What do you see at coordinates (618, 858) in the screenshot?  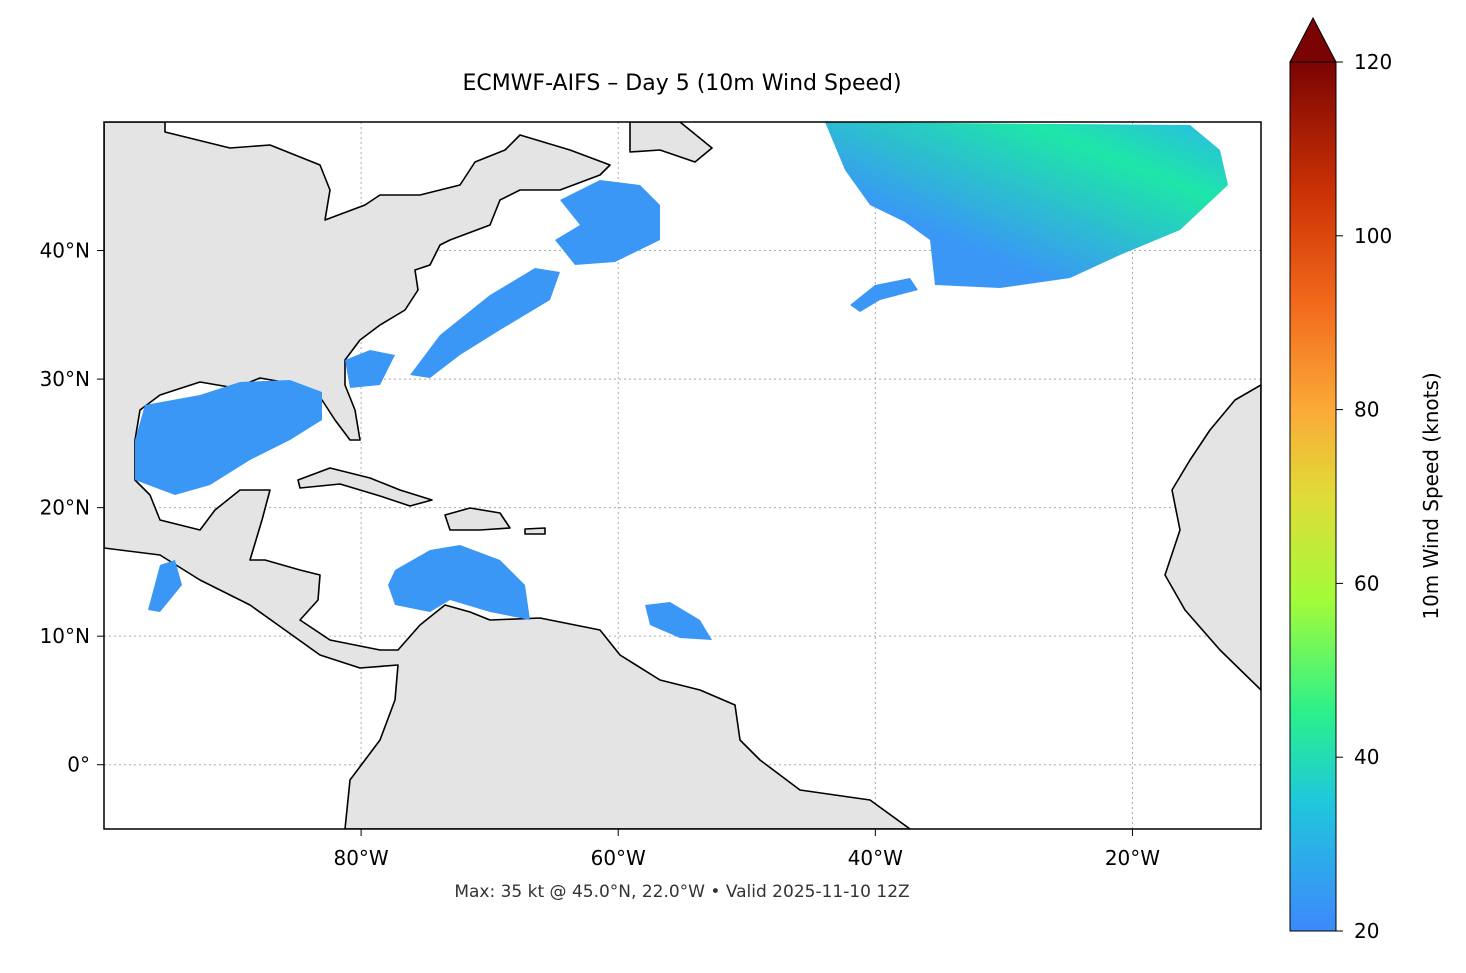 I see `x-tick-label: 60°W` at bounding box center [618, 858].